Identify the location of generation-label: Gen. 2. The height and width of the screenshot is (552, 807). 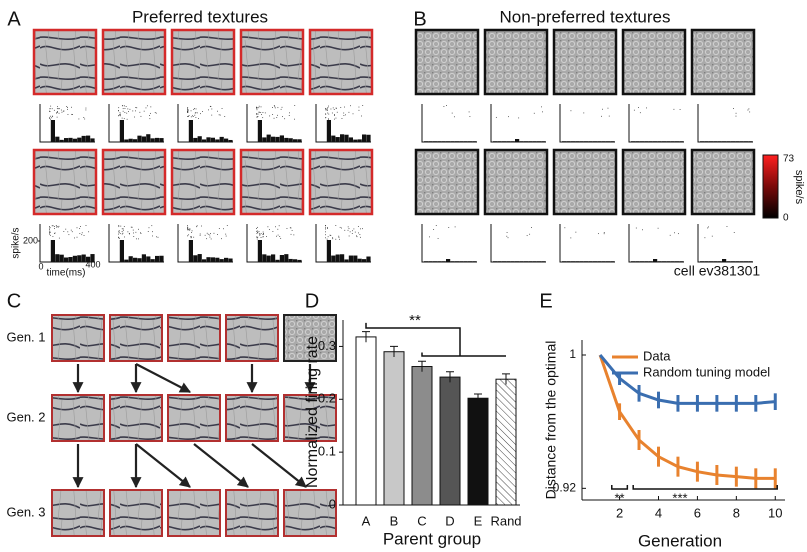
(25, 416).